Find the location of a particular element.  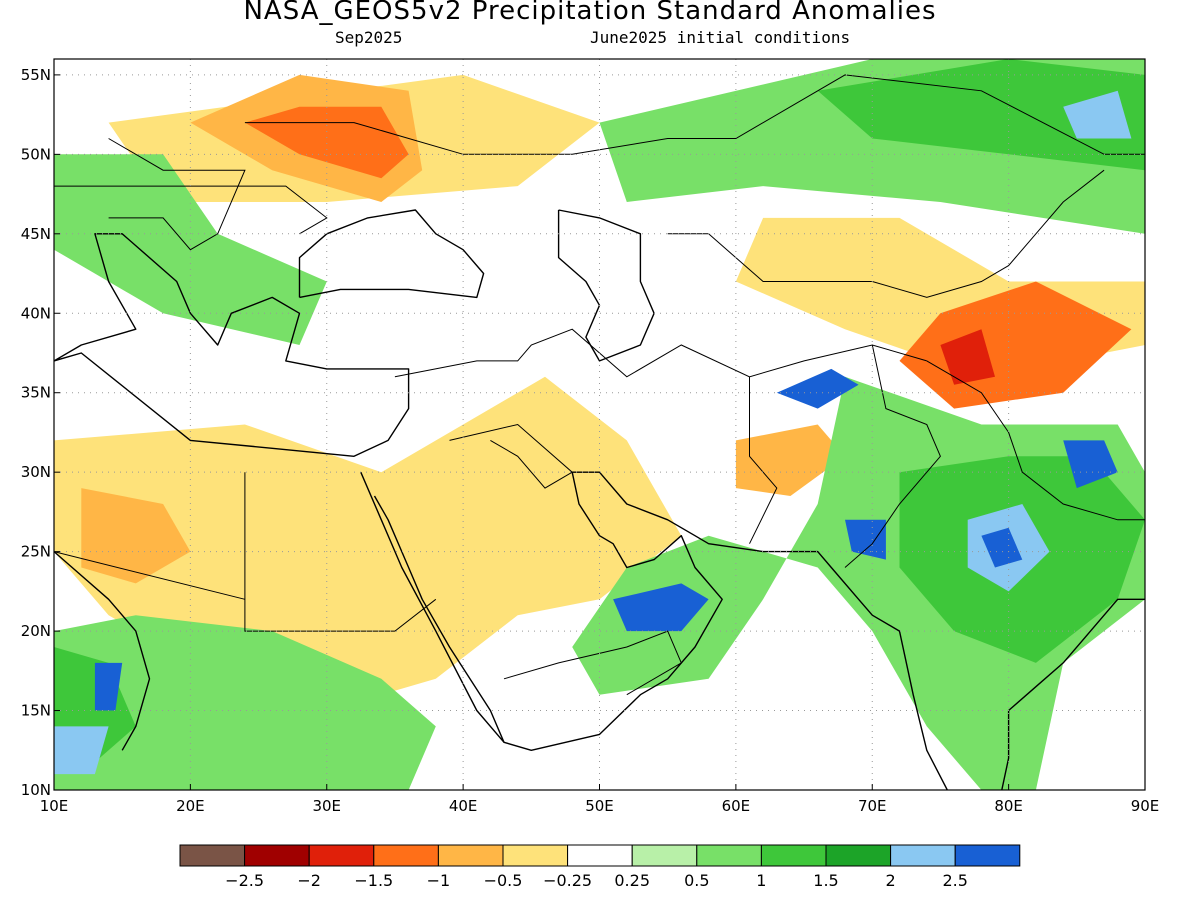

y-tick-label: 25N is located at coordinates (36, 552).